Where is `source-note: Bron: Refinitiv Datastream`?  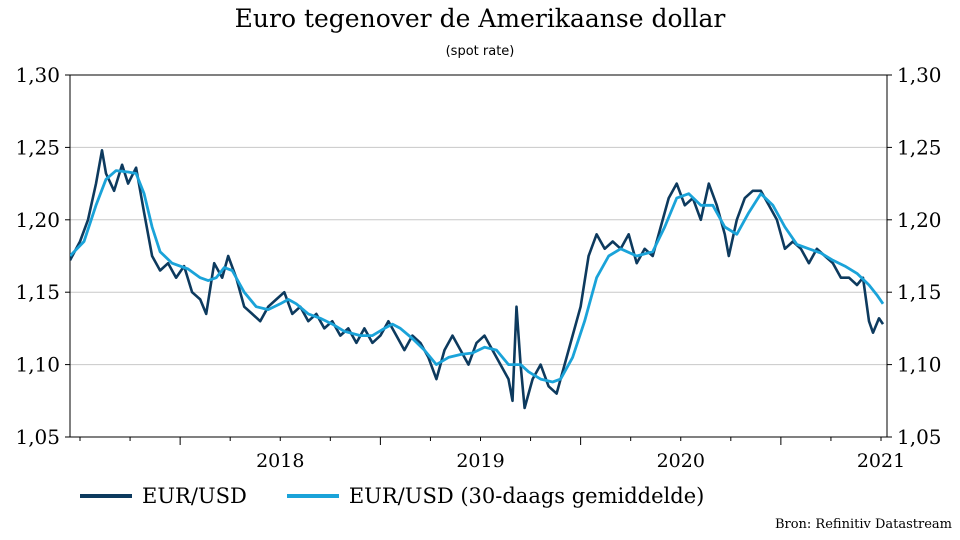
source-note: Bron: Refinitiv Datastream is located at coordinates (863, 524).